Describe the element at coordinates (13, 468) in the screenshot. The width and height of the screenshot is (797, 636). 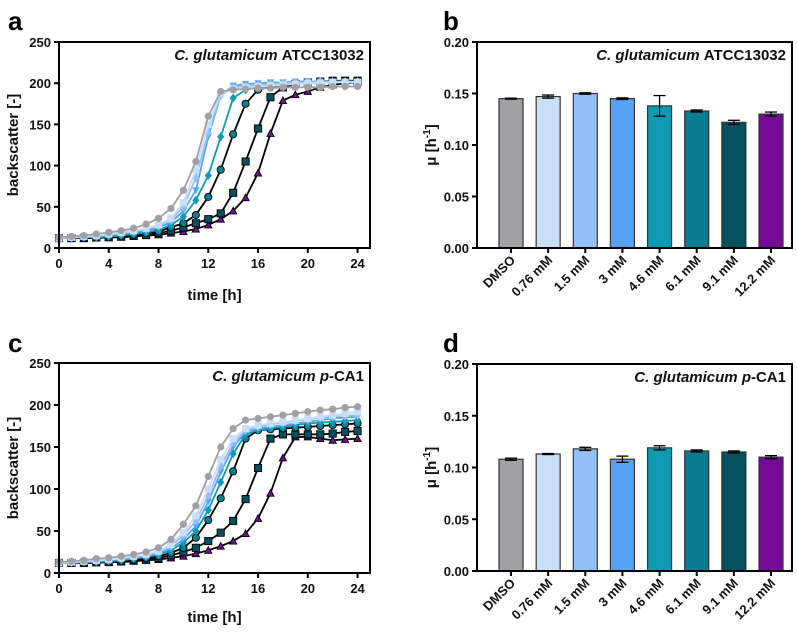
I see `y-axis-label: backscatter [-]` at that location.